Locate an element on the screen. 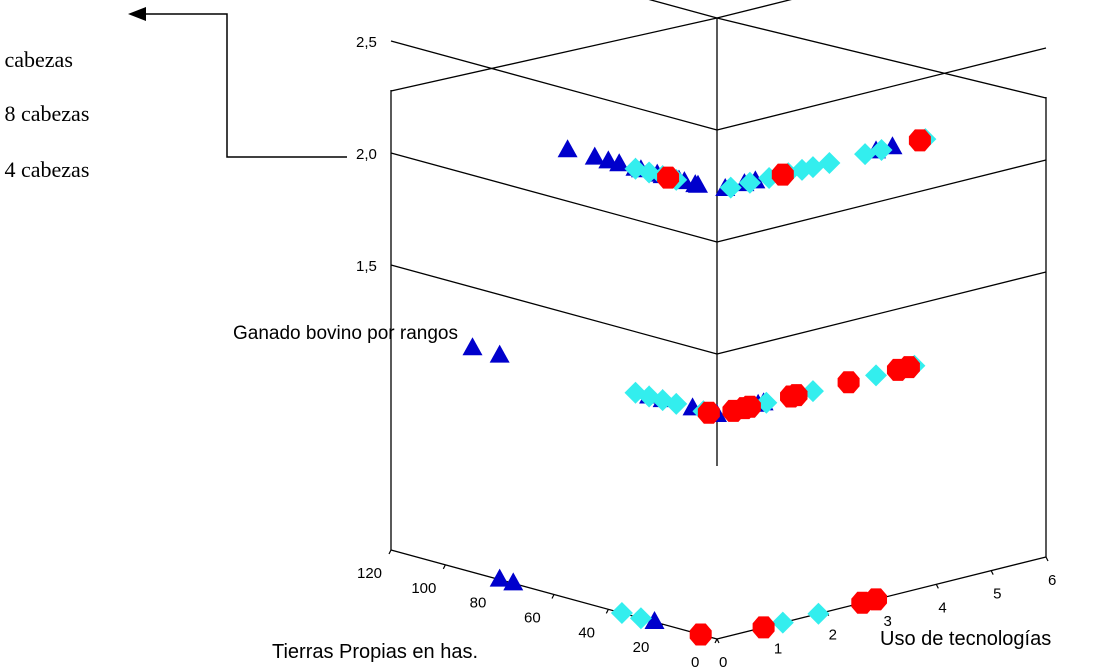  left-depth-tick-label: 60 is located at coordinates (532, 618).